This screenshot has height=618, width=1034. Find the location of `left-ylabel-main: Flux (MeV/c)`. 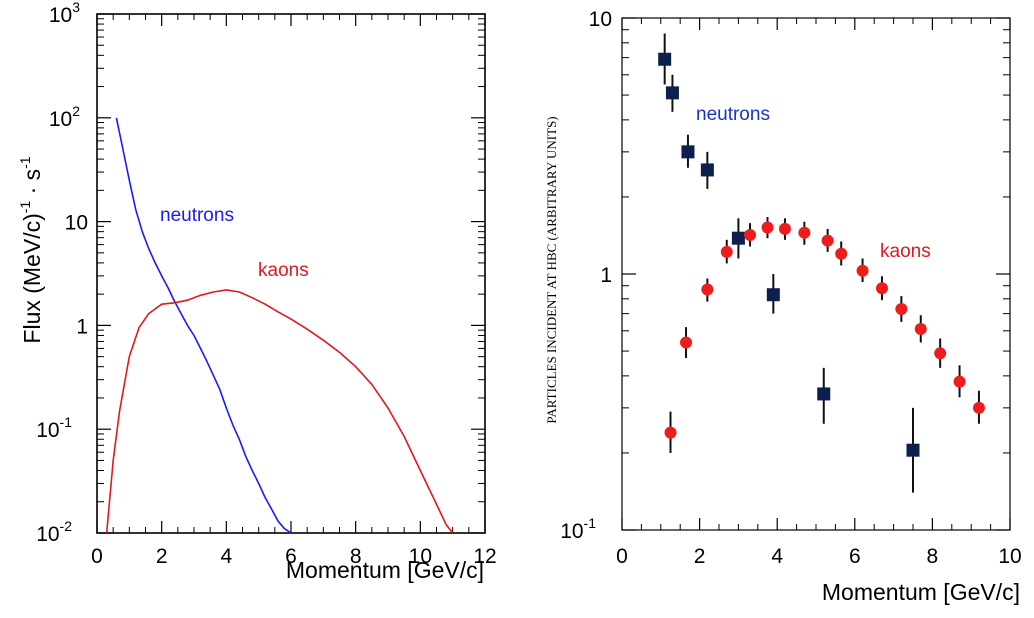

left-ylabel-main: Flux (MeV/c) is located at coordinates (32, 278).